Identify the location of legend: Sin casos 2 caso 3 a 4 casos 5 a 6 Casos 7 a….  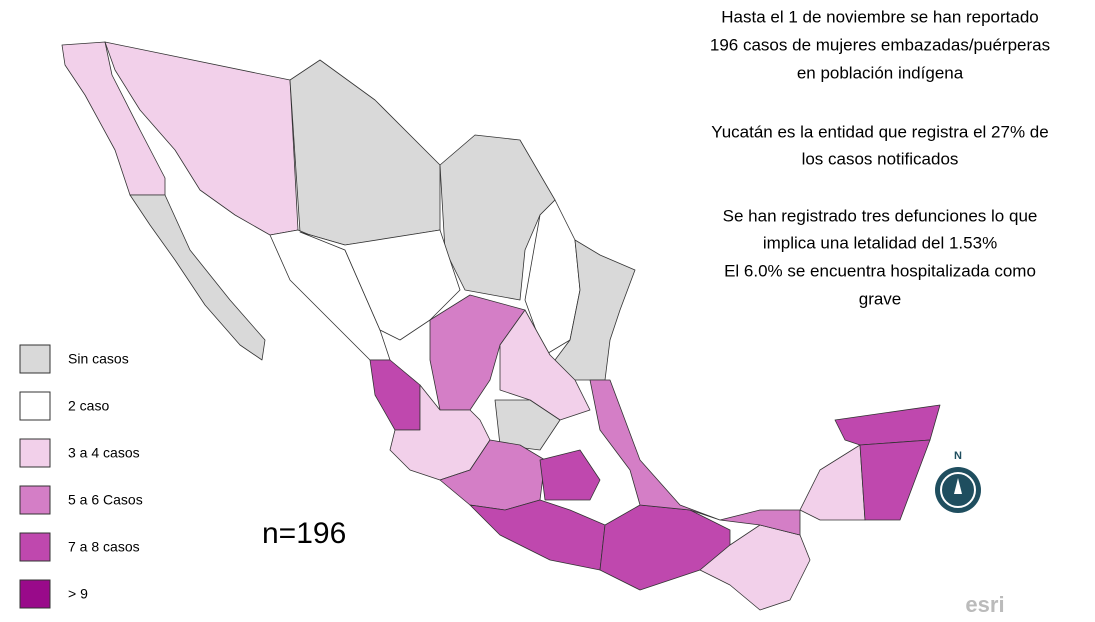
(81, 476).